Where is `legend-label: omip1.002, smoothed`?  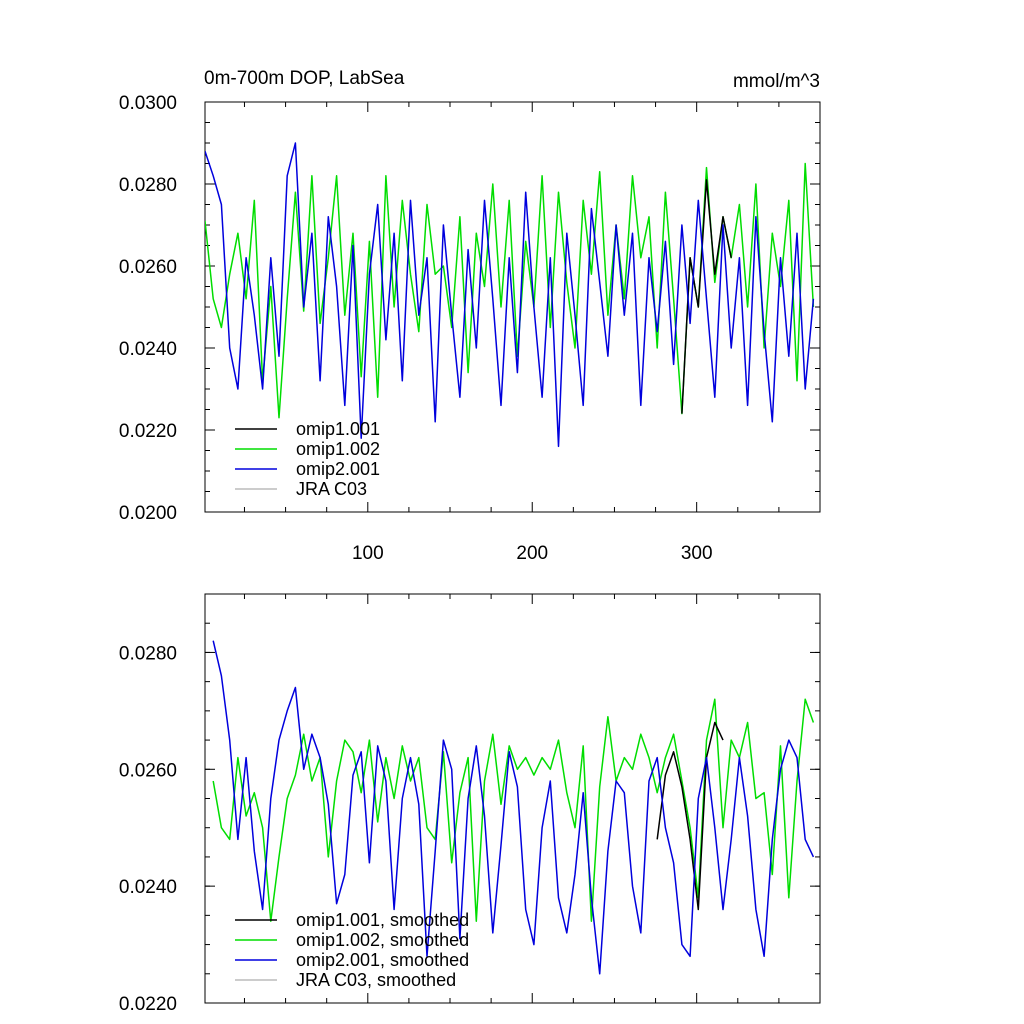
legend-label: omip1.002, smoothed is located at coordinates (382, 940).